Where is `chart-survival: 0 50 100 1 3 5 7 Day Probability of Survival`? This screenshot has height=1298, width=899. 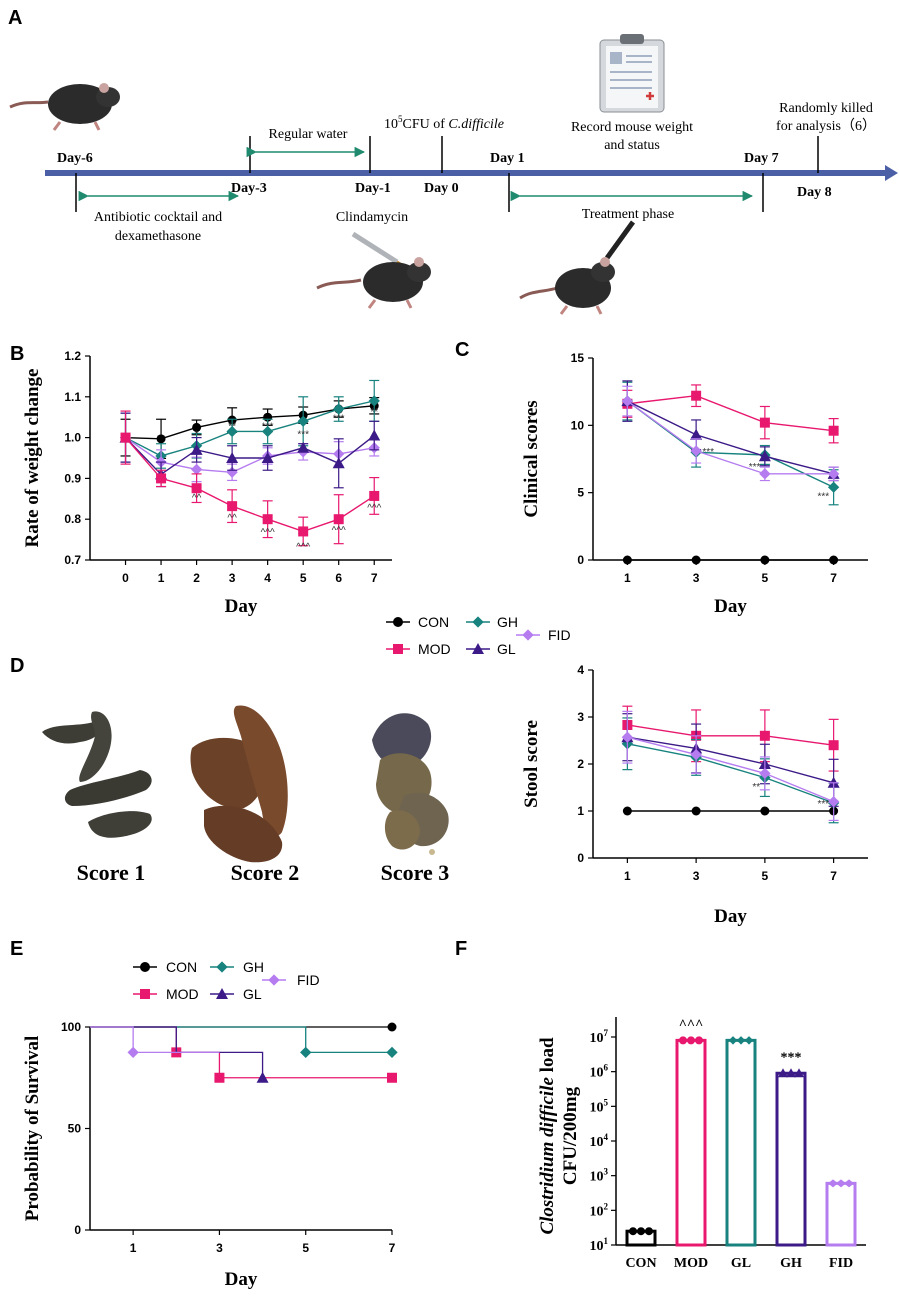 chart-survival: 0 50 100 1 3 5 7 Day Probability of Survival is located at coordinates (210, 1155).